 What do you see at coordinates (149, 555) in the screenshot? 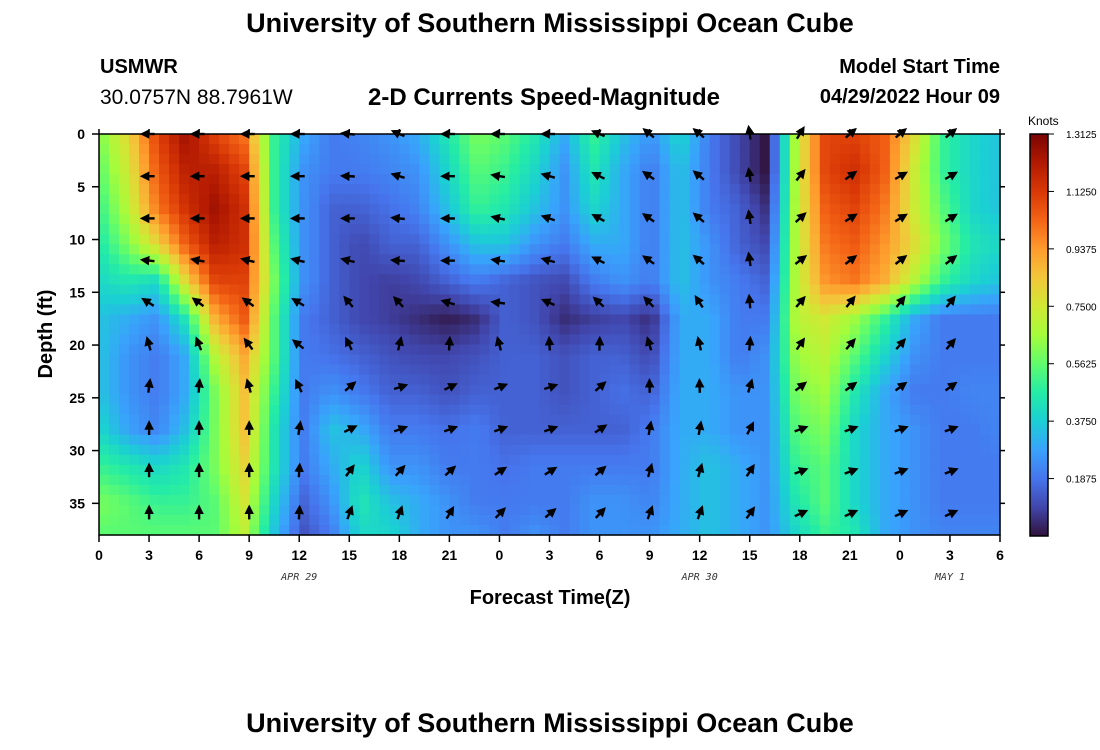
I see `x-tick-label: 3` at bounding box center [149, 555].